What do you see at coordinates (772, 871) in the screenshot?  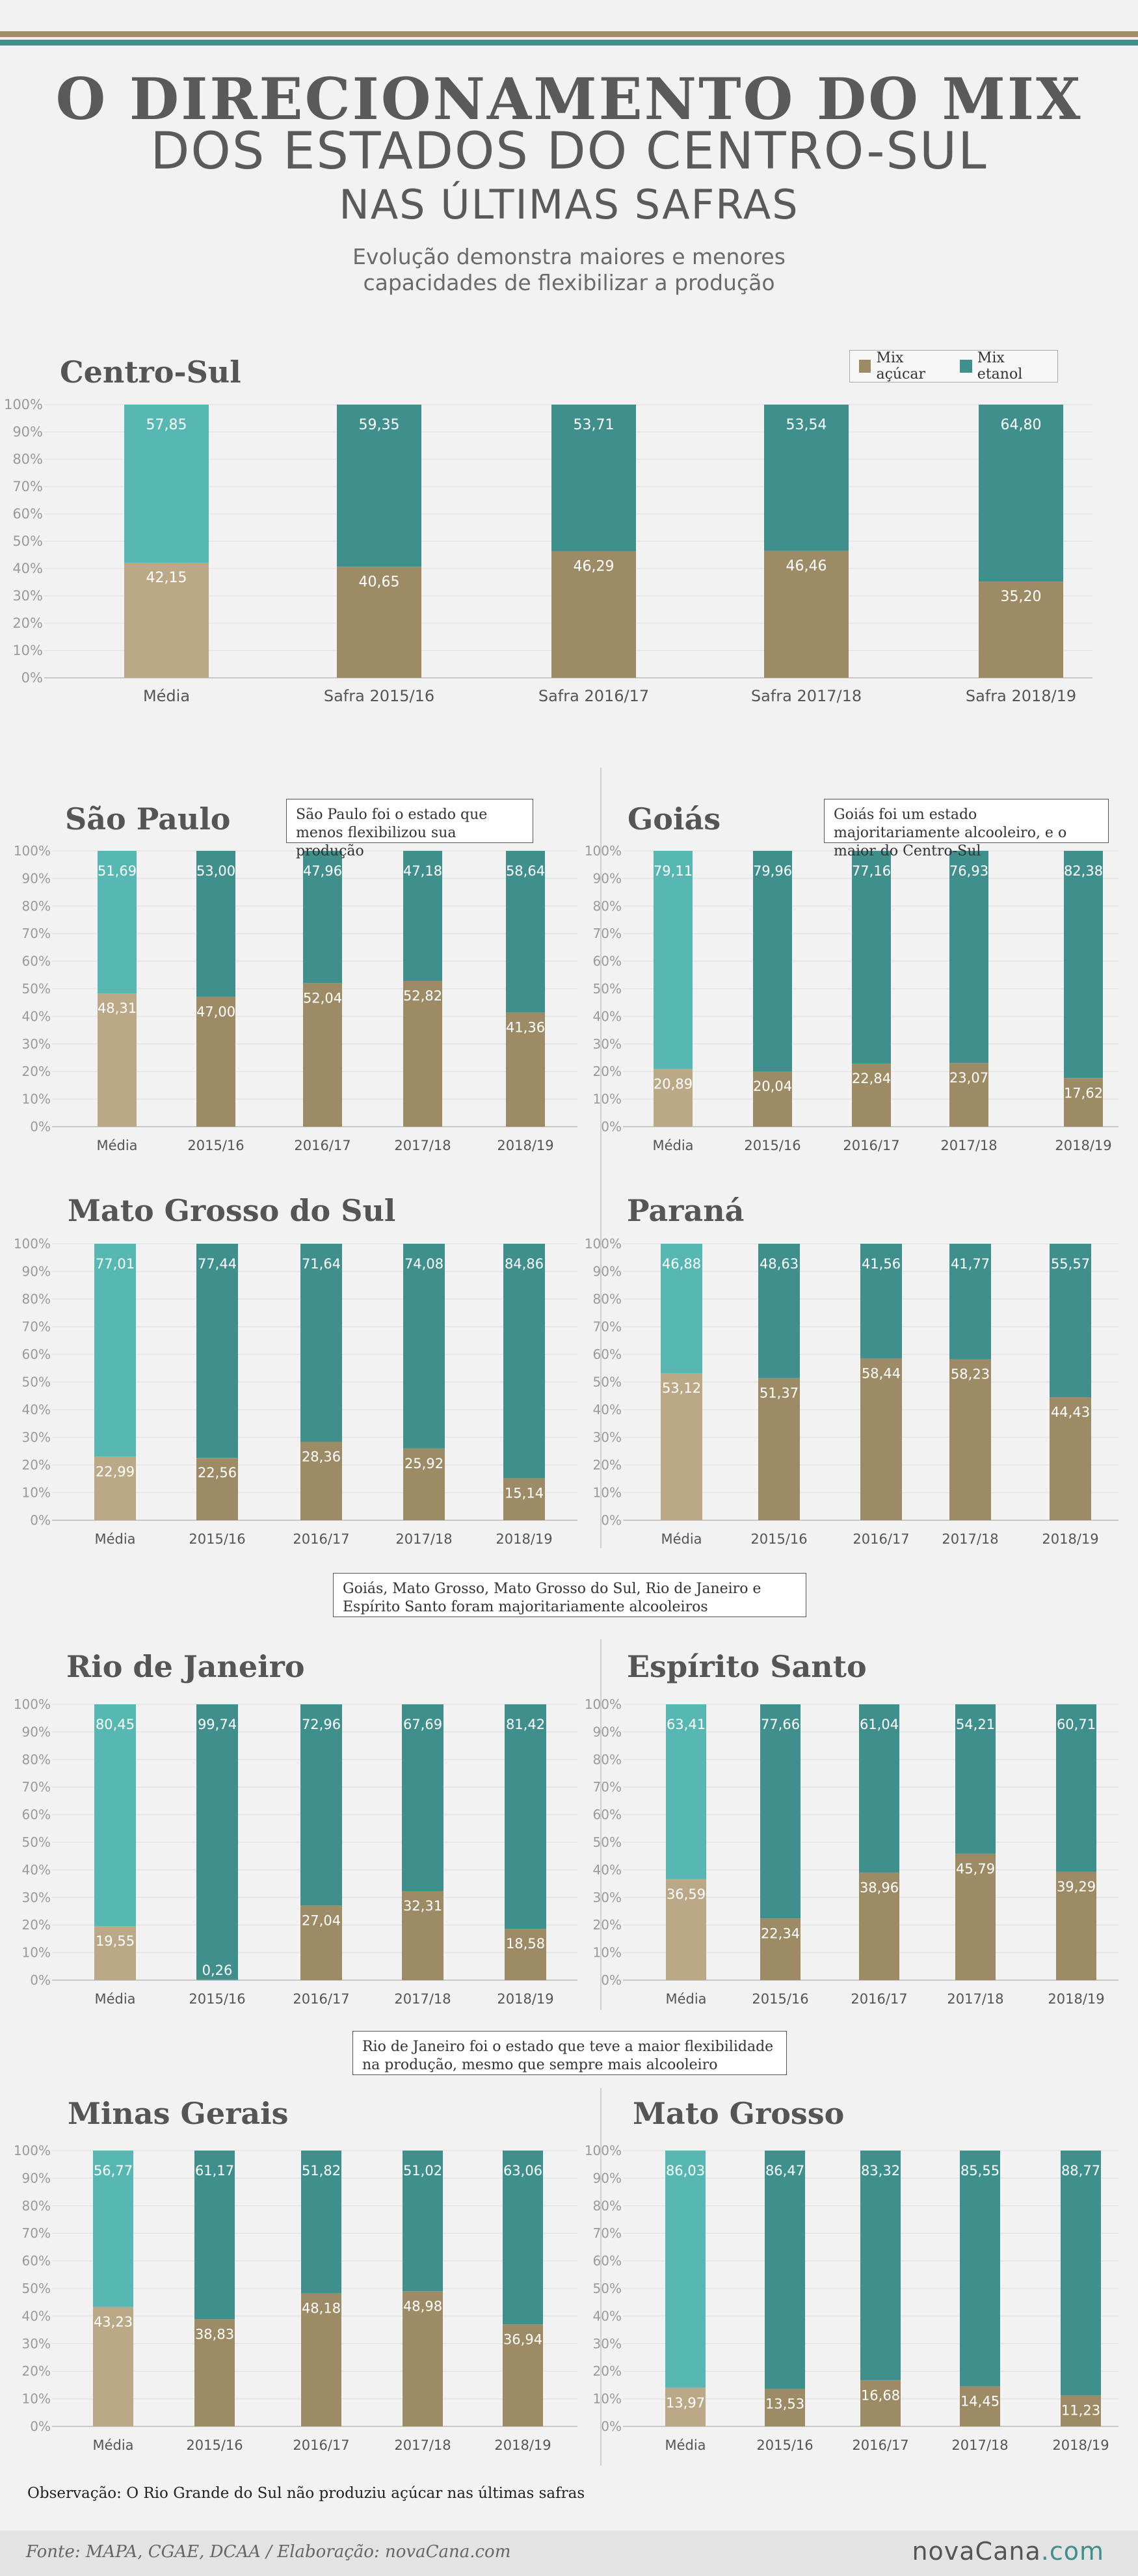 I see `goias-label-etanol: 79,96` at bounding box center [772, 871].